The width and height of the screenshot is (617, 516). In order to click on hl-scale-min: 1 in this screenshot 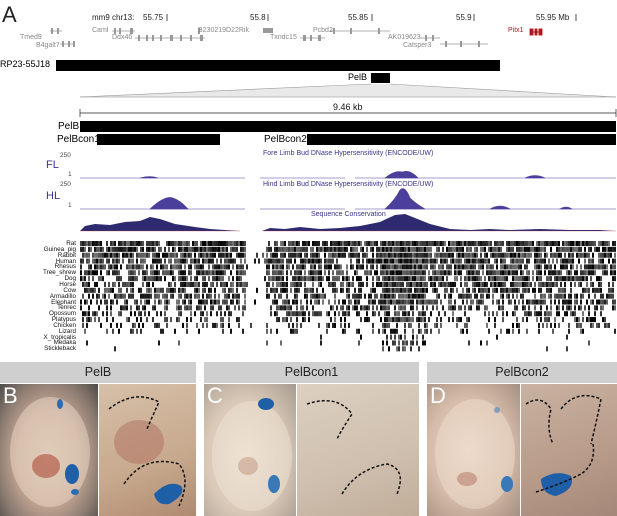, I will do `click(70, 205)`.